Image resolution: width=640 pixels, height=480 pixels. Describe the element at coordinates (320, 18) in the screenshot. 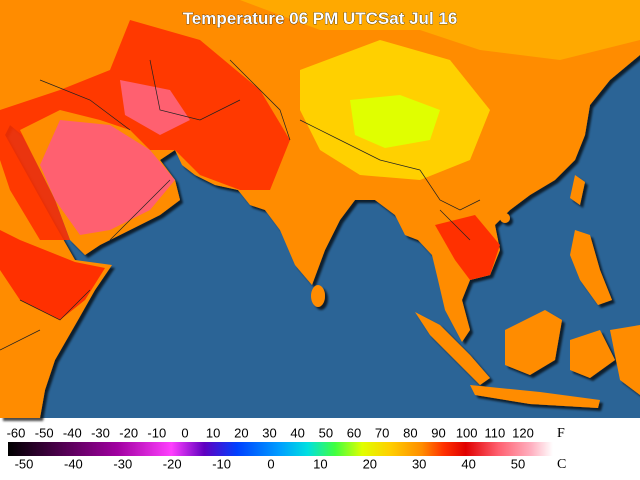

I see `map-title: Temperature 06 PM UTCSat Jul 16` at that location.